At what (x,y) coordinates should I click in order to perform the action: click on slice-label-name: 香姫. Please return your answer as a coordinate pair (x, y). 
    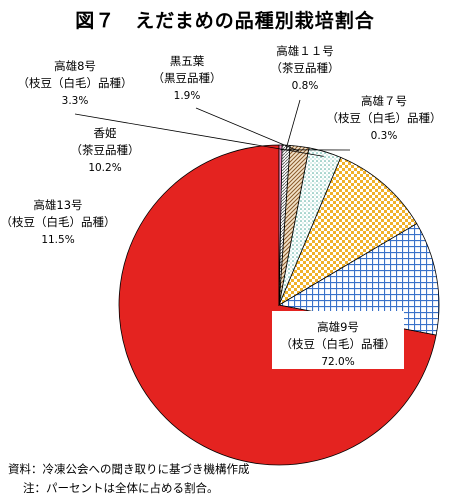
    Looking at the image, I should click on (105, 133).